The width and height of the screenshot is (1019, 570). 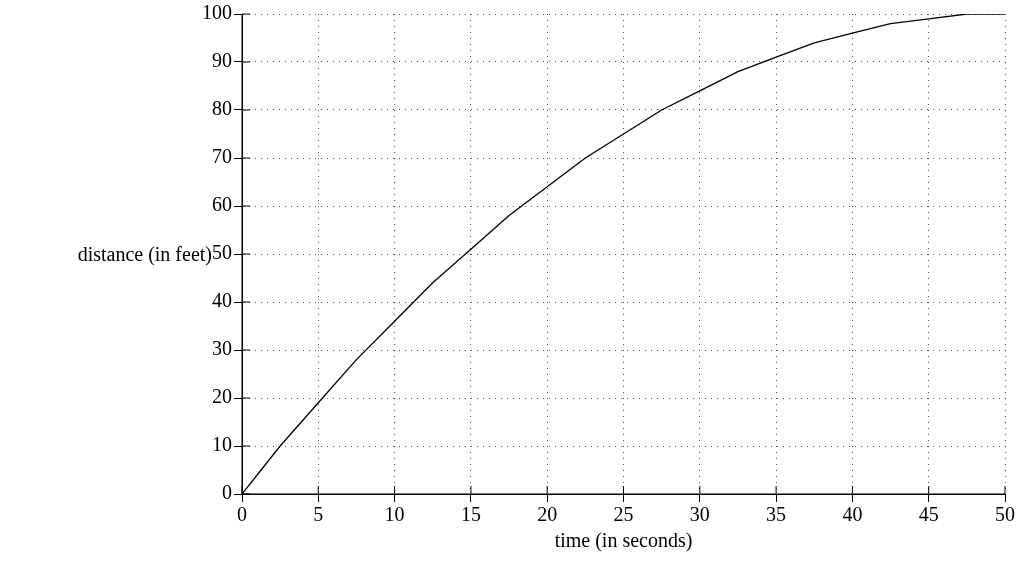 What do you see at coordinates (394, 514) in the screenshot?
I see `x-tick-label: 10` at bounding box center [394, 514].